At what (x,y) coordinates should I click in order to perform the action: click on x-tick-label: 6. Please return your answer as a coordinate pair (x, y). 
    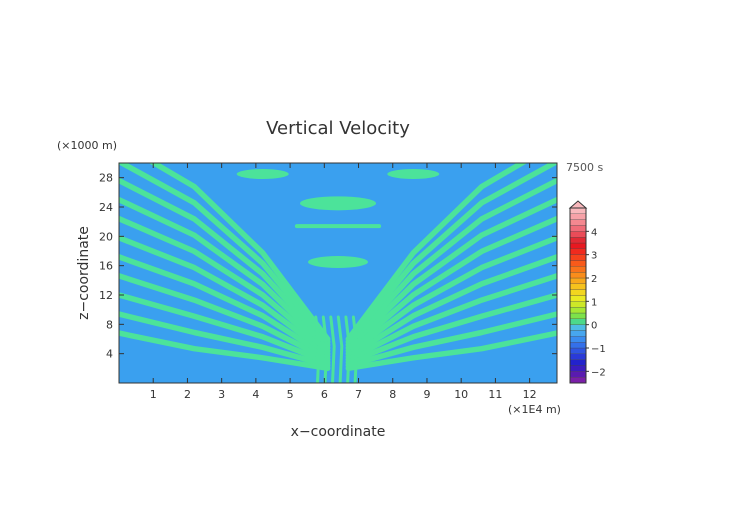
    Looking at the image, I should click on (324, 394).